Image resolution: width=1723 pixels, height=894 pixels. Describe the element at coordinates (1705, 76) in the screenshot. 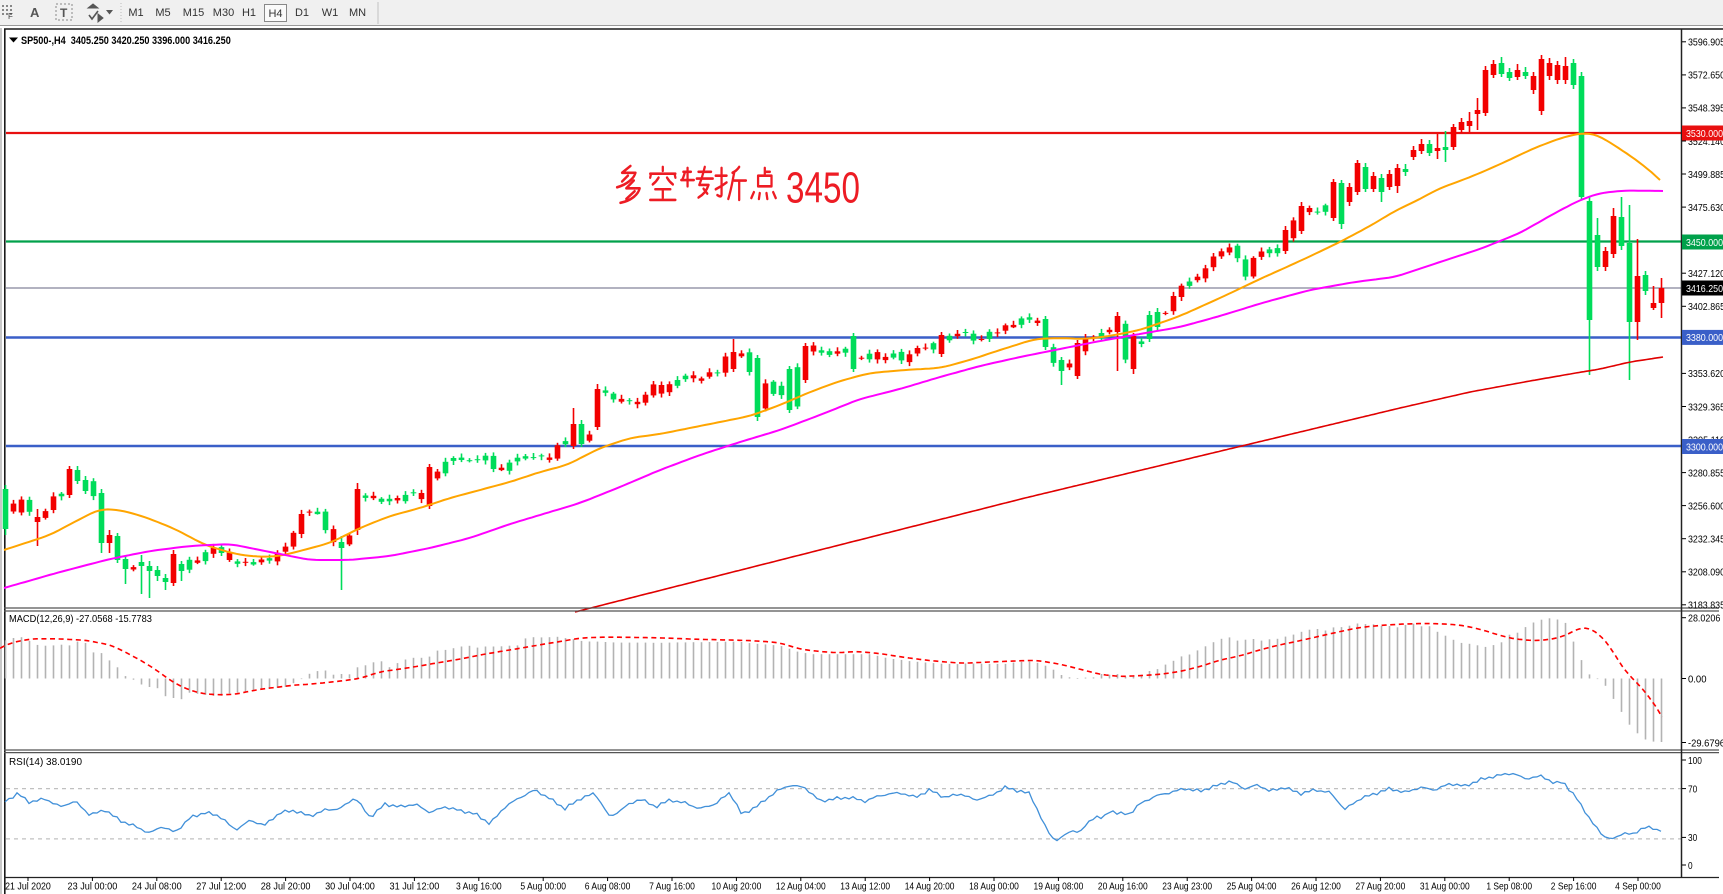

I see `svg-text: 3572.650` at that location.